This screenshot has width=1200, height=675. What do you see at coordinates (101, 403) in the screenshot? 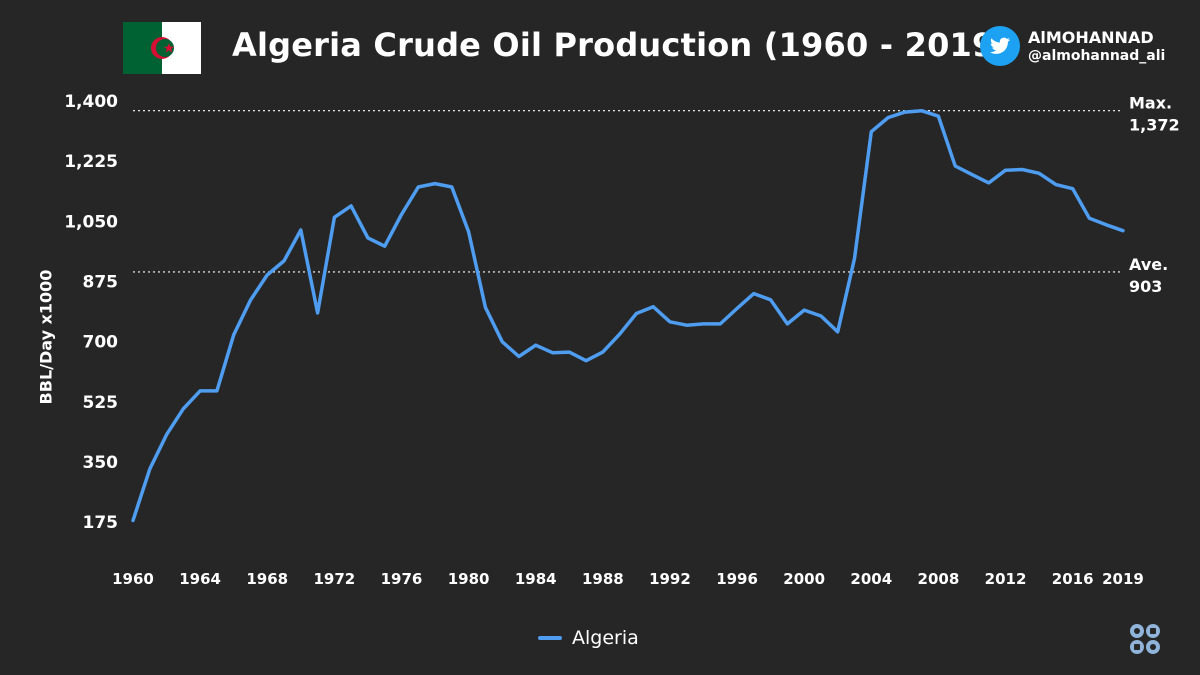
I see `y-tick-label: 525` at bounding box center [101, 403].